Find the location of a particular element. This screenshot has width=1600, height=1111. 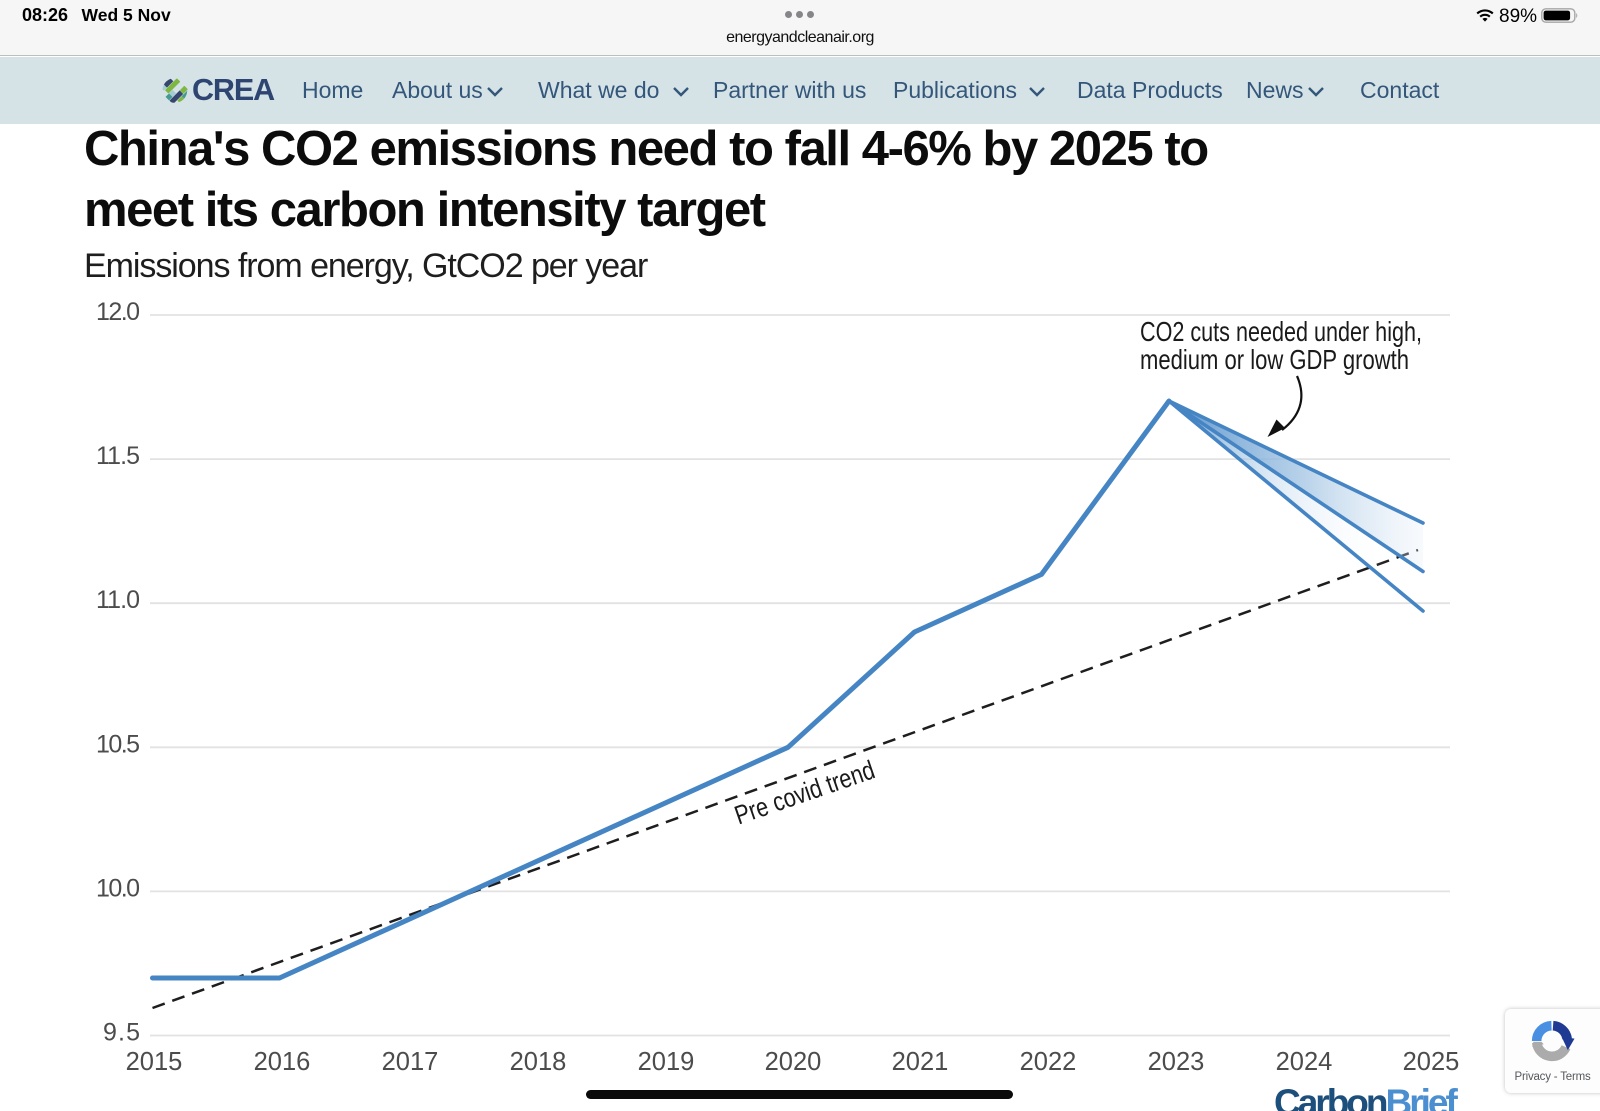

svg-text: 11.0 is located at coordinates (118, 600).